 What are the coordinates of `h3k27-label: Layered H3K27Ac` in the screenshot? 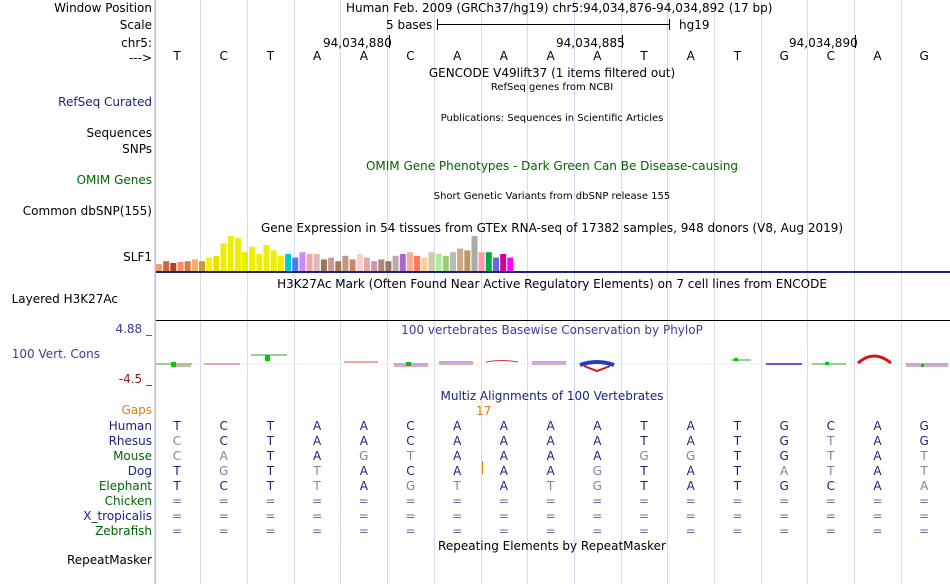 It's located at (64, 299).